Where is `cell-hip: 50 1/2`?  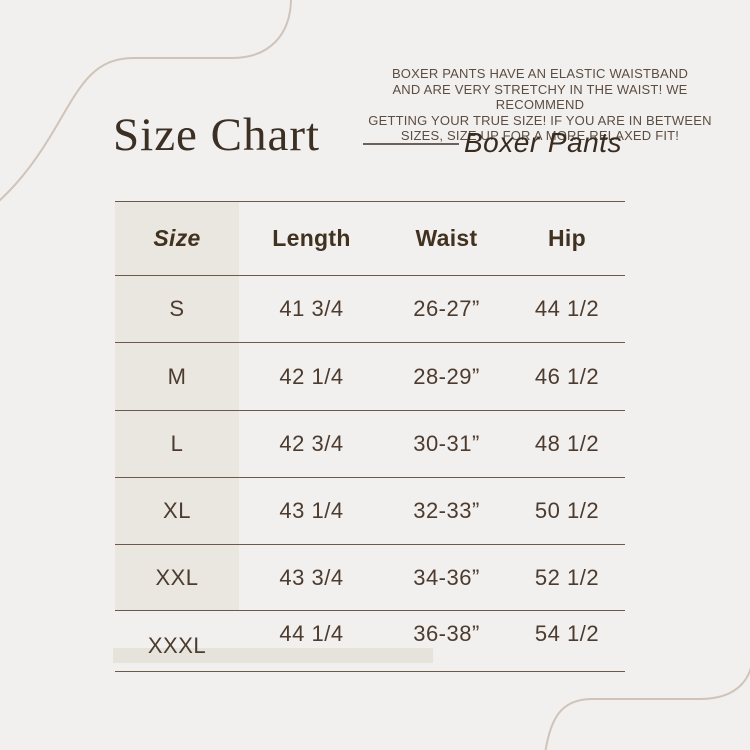
cell-hip: 50 1/2 is located at coordinates (567, 510).